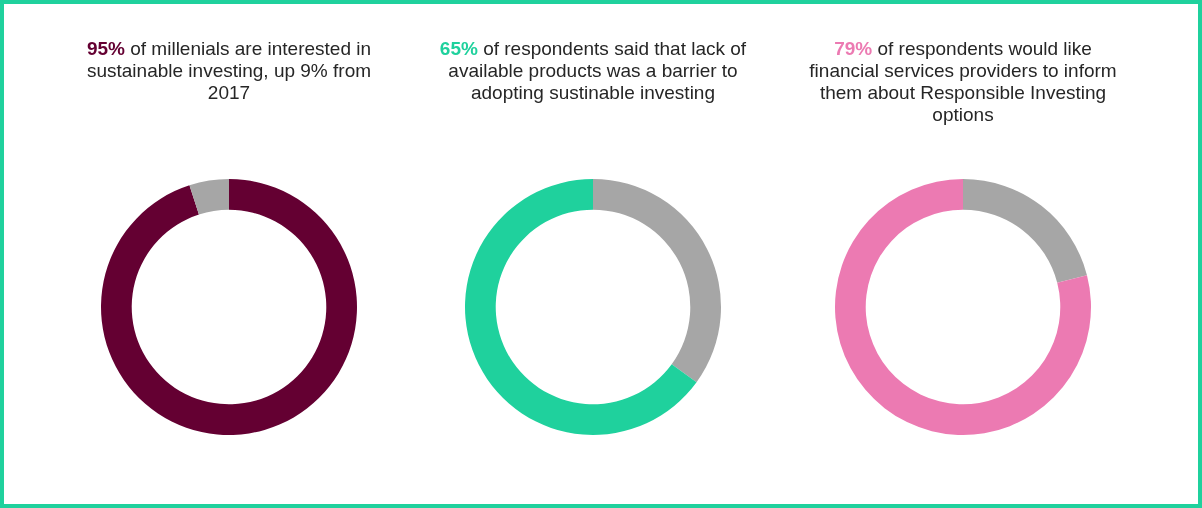  I want to click on chart-title: 95% of millenials are interested in sustainable investing, up 9% from 2017, so click(229, 71).